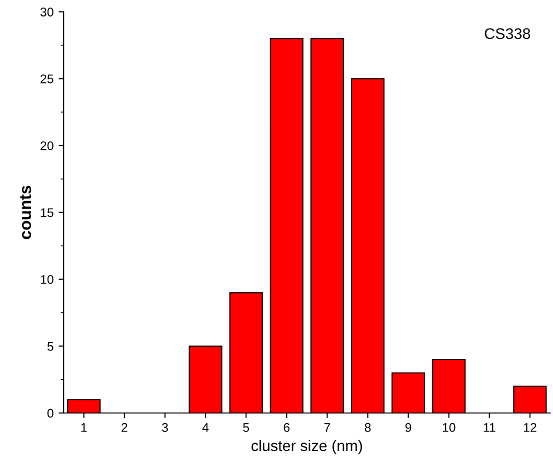 The height and width of the screenshot is (472, 553). Describe the element at coordinates (165, 427) in the screenshot. I see `x-tick-label: 3` at that location.